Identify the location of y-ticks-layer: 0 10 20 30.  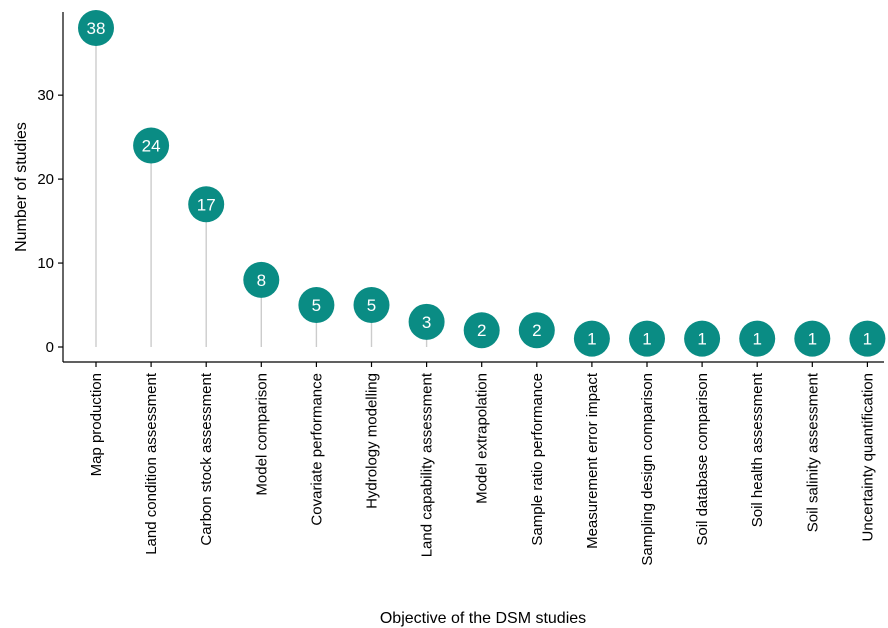
(50, 221).